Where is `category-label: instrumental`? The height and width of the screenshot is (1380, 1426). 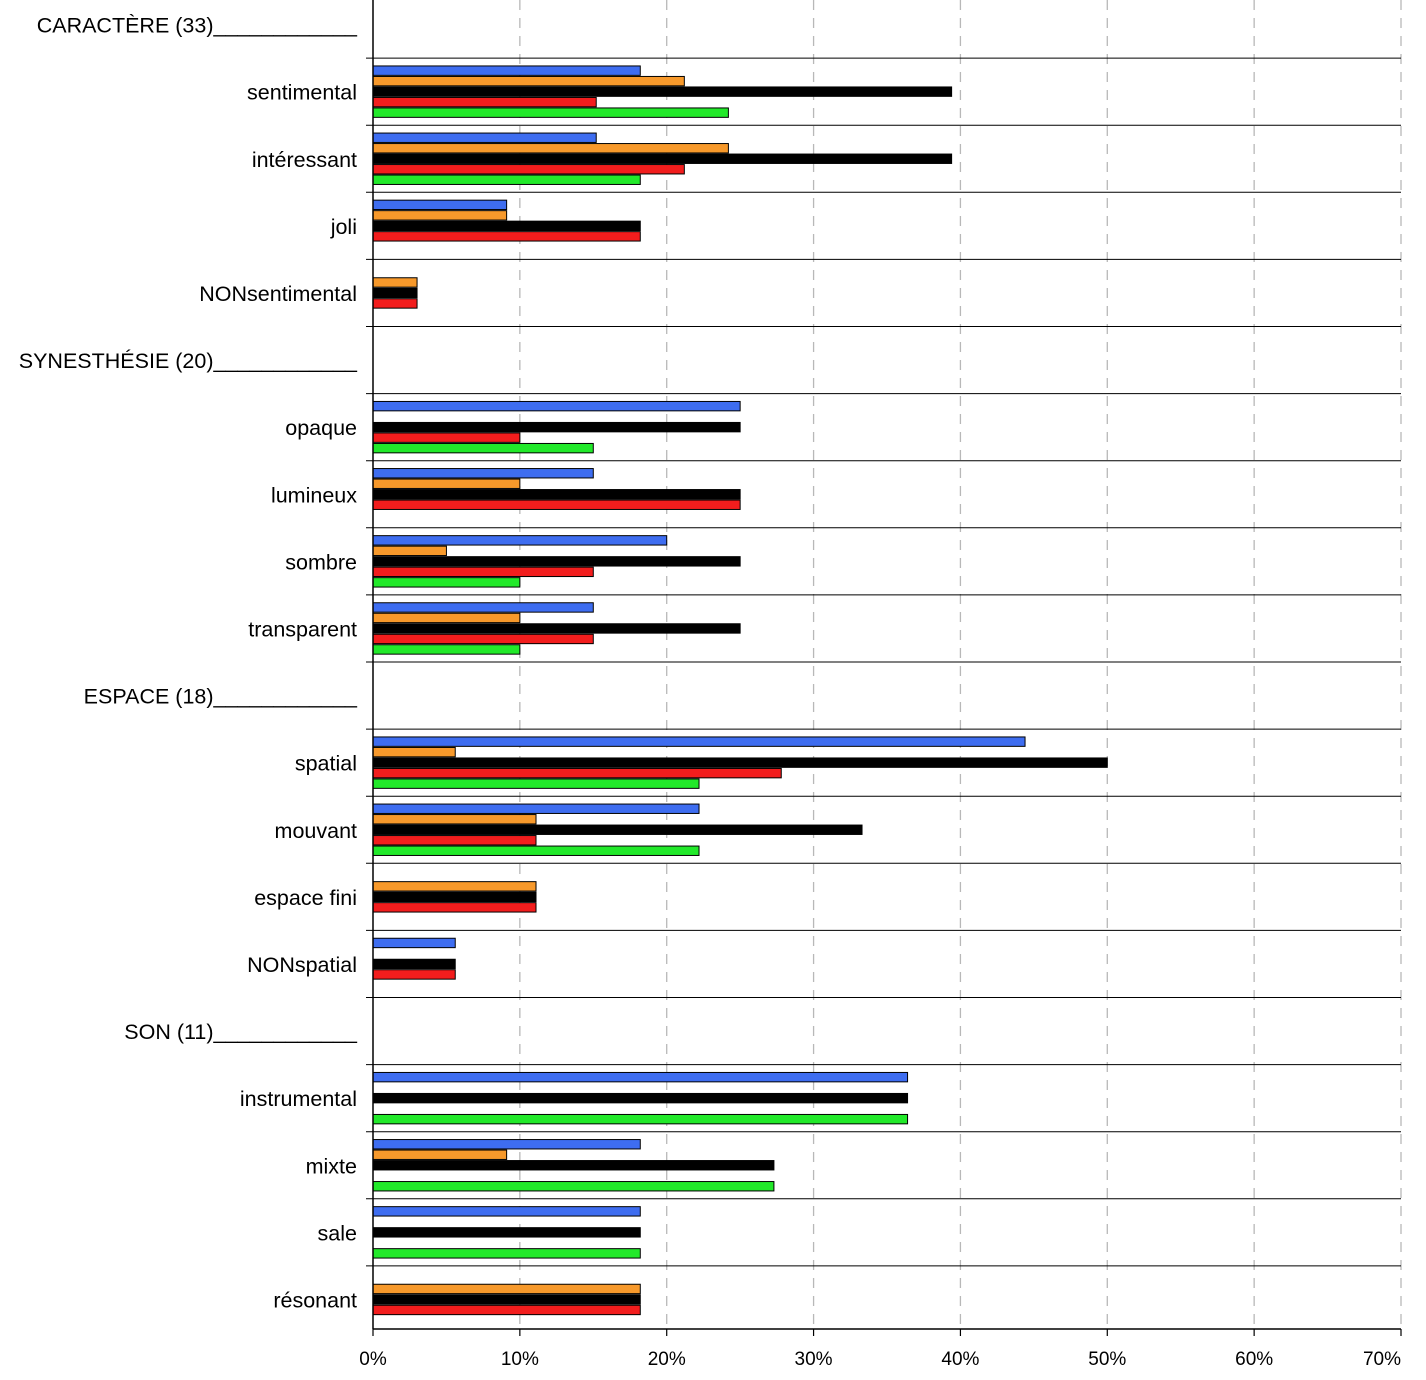 category-label: instrumental is located at coordinates (298, 1099).